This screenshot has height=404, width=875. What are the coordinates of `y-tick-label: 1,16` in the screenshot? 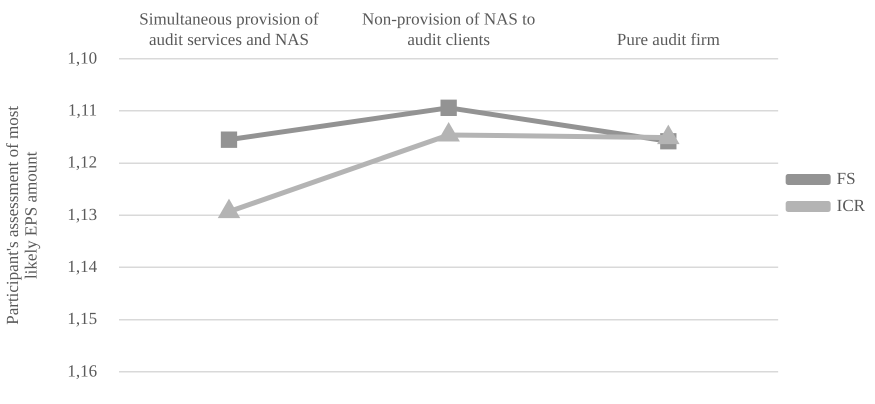 It's located at (82, 370).